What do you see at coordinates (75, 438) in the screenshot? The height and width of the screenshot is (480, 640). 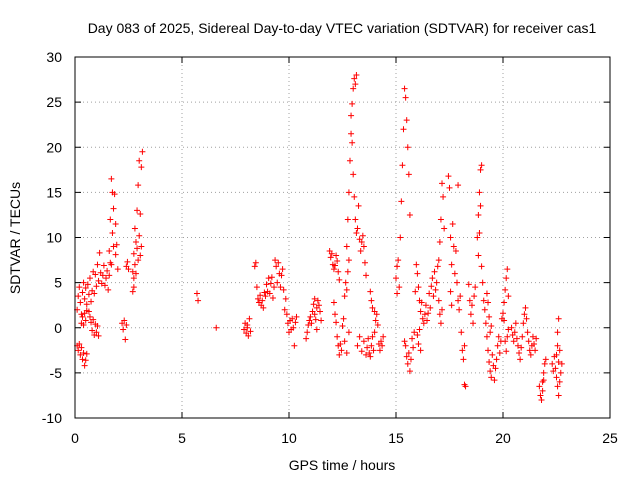 I see `x-tick-label: 0` at bounding box center [75, 438].